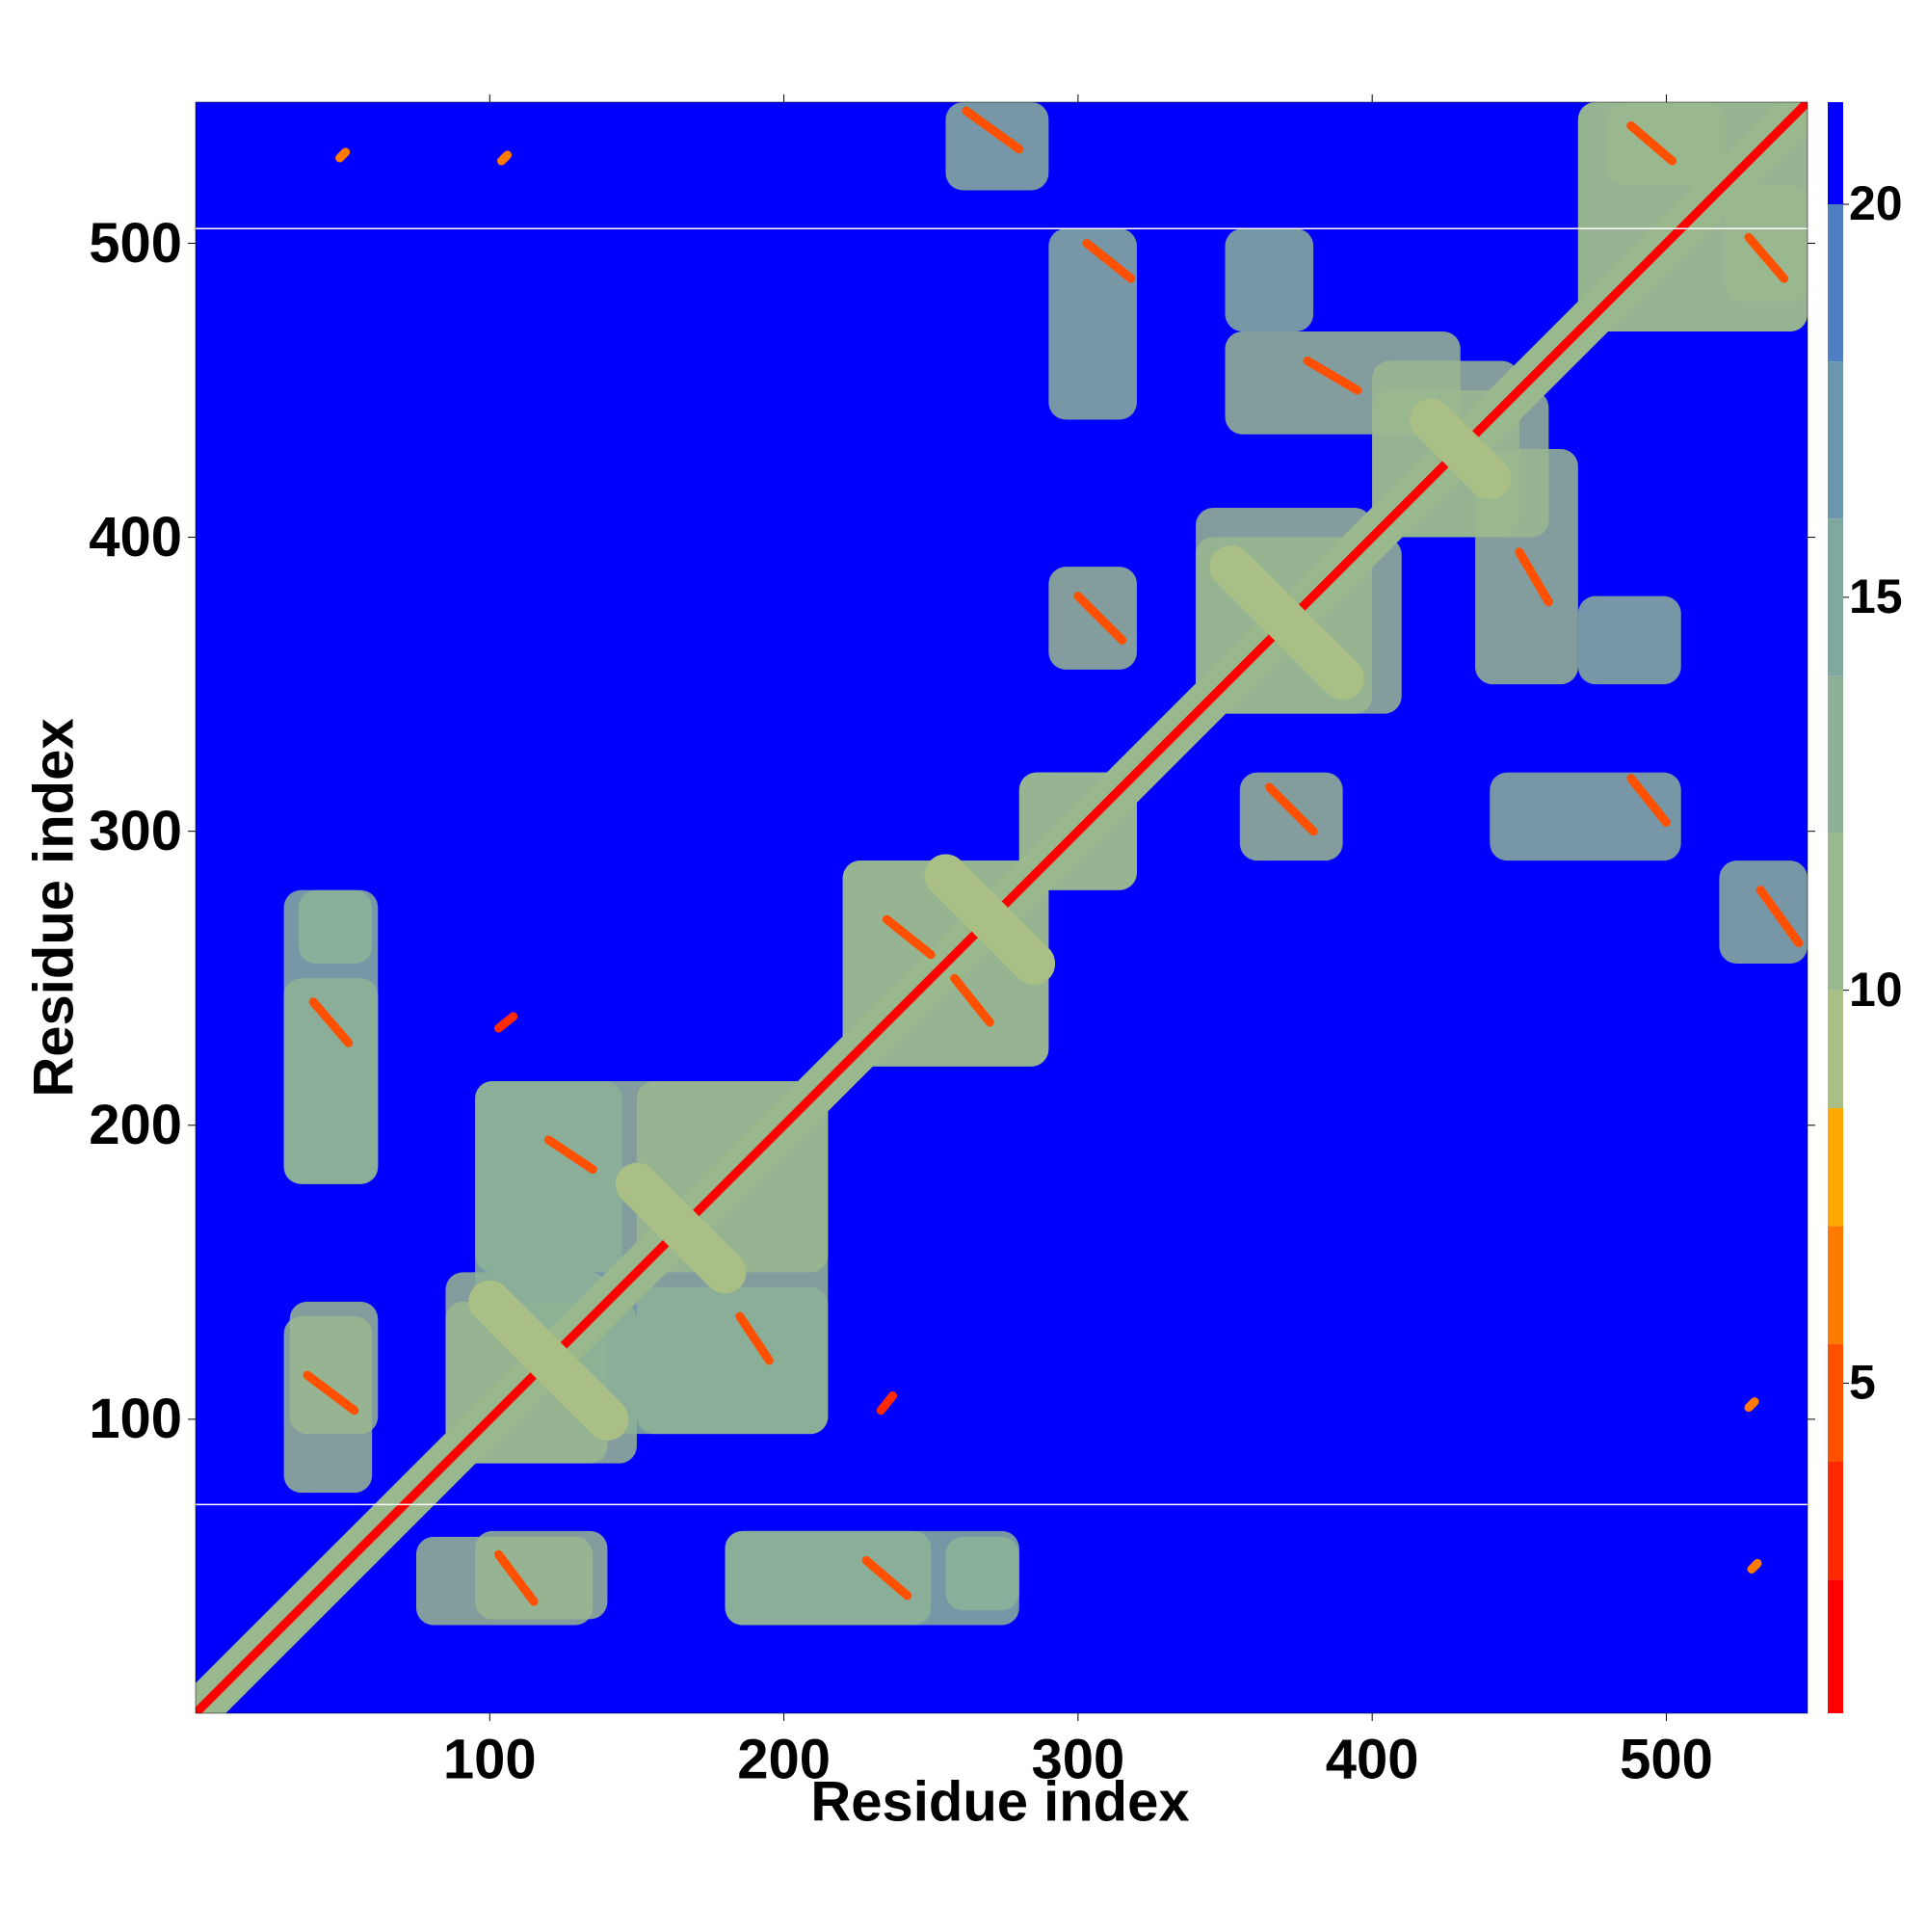  Describe the element at coordinates (490, 1759) in the screenshot. I see `x-tick-label: 100` at that location.